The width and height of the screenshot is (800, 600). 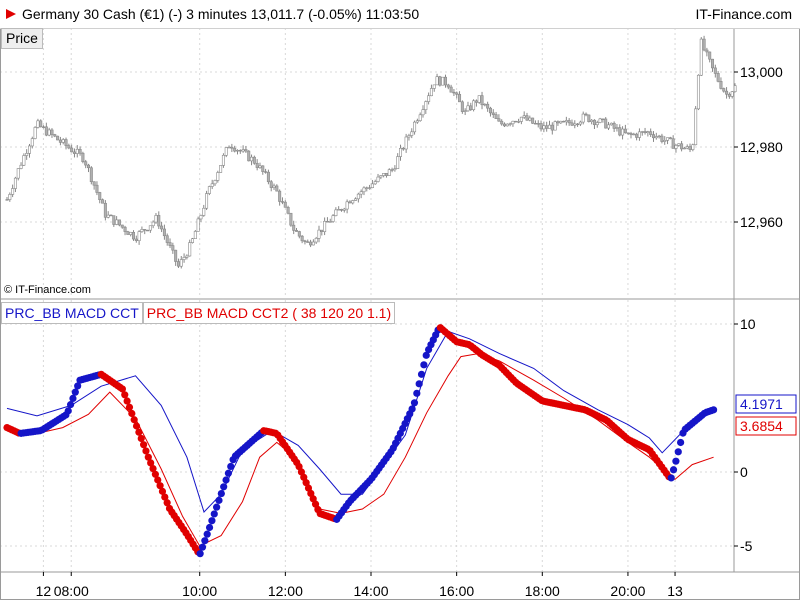 I want to click on price-tick-label-0: 12,960, so click(x=761, y=222).